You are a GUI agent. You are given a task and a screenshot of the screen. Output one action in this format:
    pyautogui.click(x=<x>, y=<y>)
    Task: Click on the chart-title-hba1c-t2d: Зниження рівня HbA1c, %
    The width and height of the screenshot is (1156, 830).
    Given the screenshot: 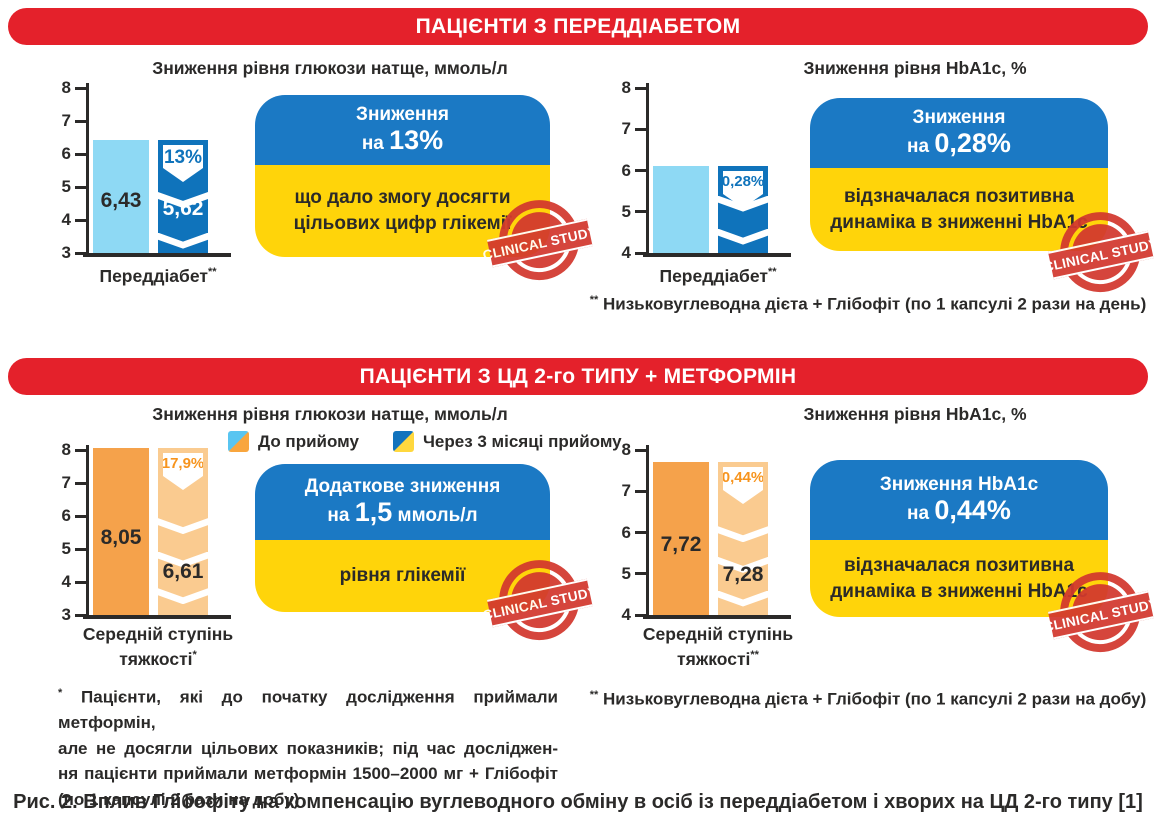 What is the action you would take?
    pyautogui.click(x=915, y=414)
    